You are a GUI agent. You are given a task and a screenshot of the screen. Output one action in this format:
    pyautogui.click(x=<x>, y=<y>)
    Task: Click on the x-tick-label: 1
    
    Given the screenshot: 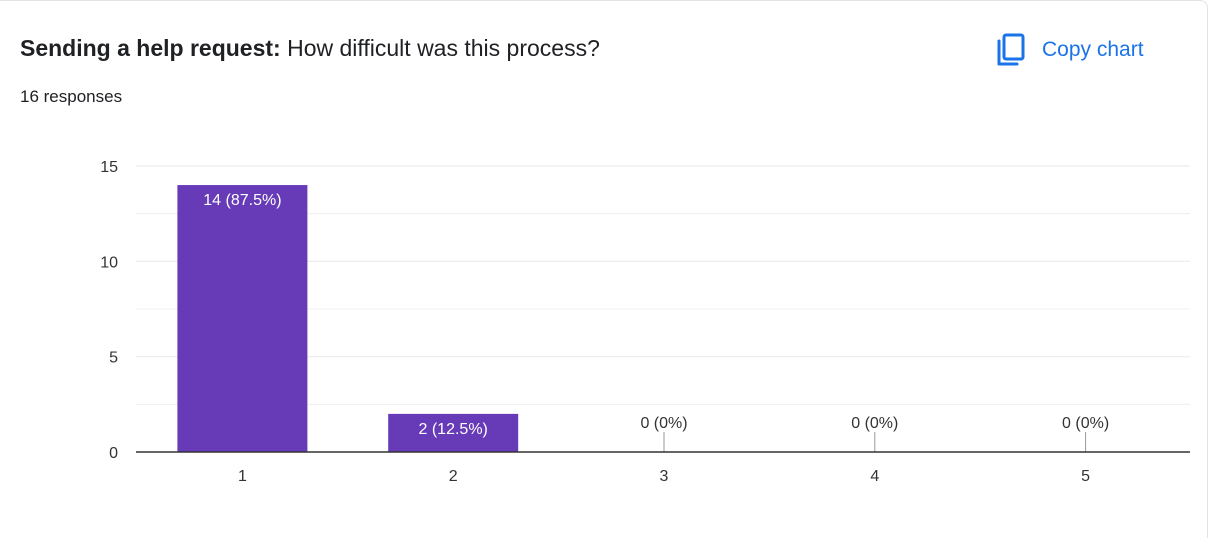 What is the action you would take?
    pyautogui.click(x=242, y=476)
    